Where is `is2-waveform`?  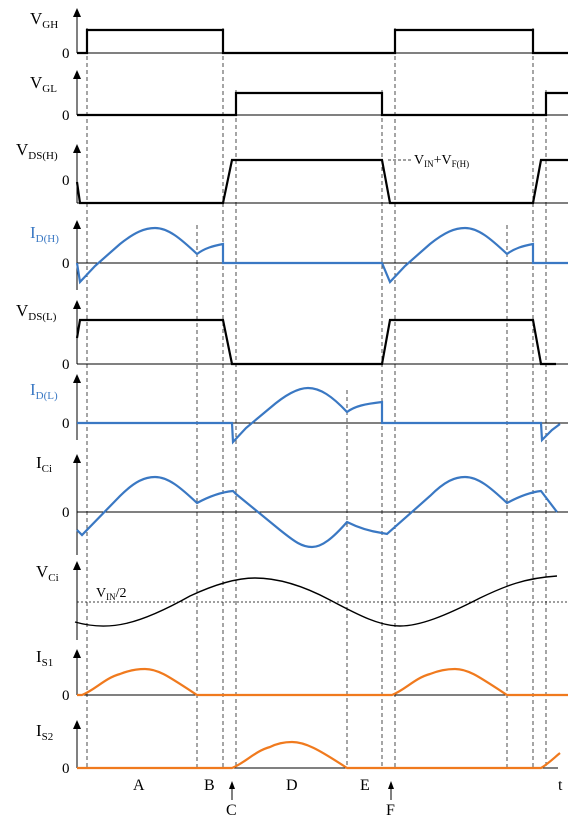
is2-waveform is located at coordinates (319, 755).